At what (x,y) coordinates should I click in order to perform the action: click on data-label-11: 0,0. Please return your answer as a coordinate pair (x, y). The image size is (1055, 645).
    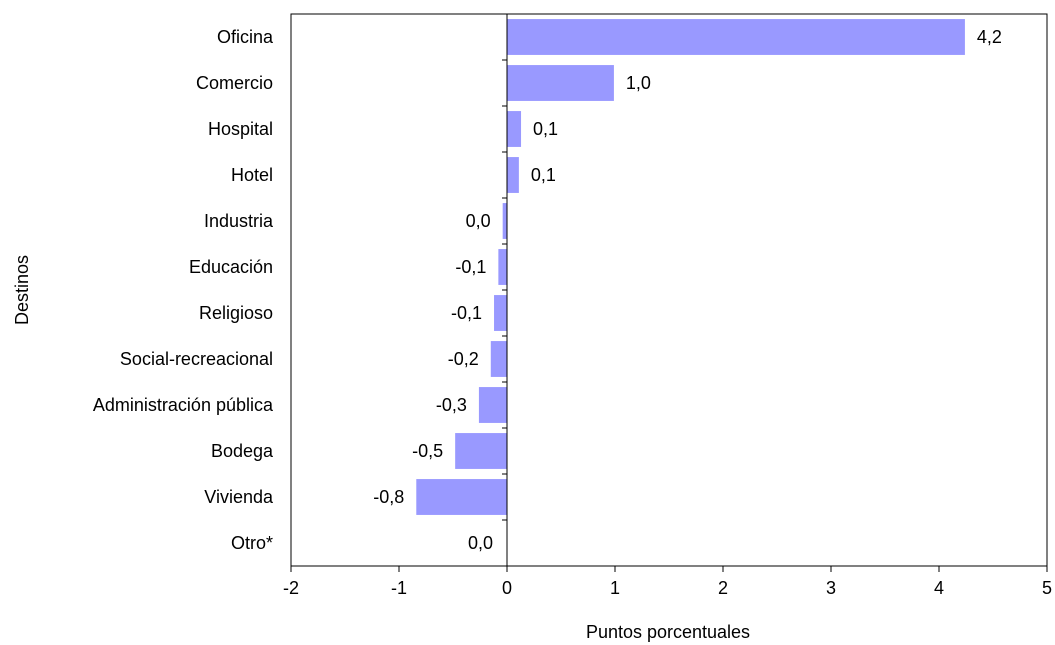
    Looking at the image, I should click on (480, 543).